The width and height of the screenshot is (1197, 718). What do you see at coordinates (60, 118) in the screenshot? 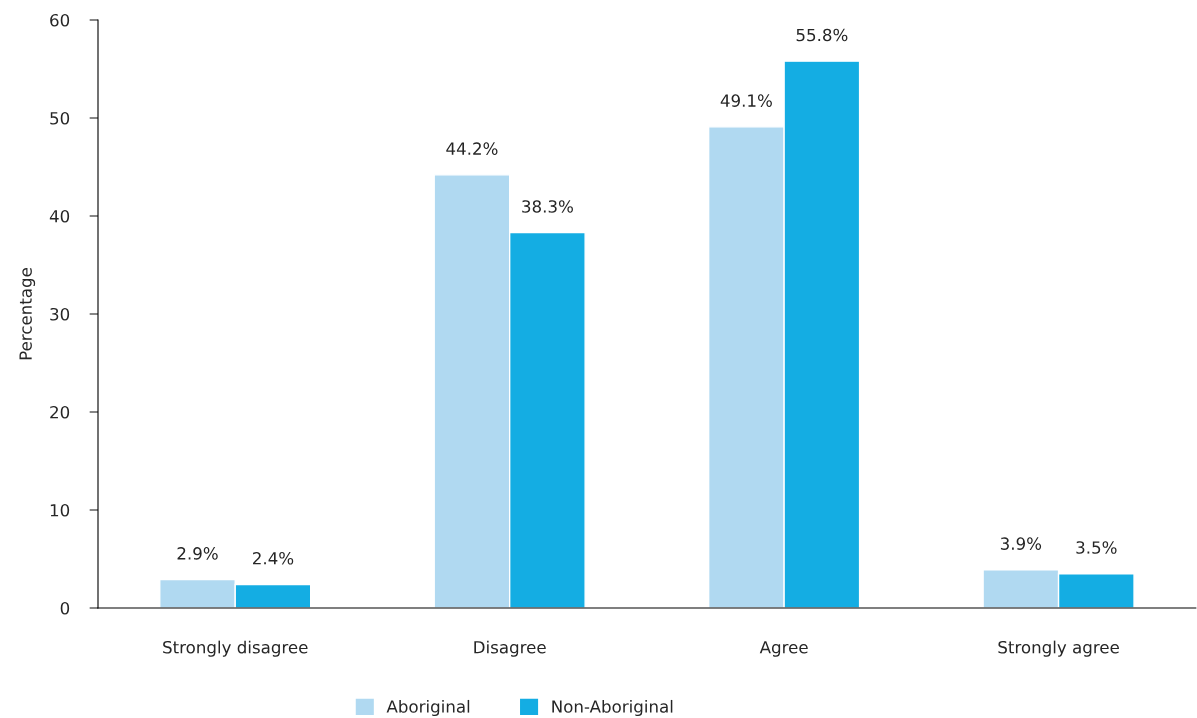
I see `y-tick-label: 50` at bounding box center [60, 118].